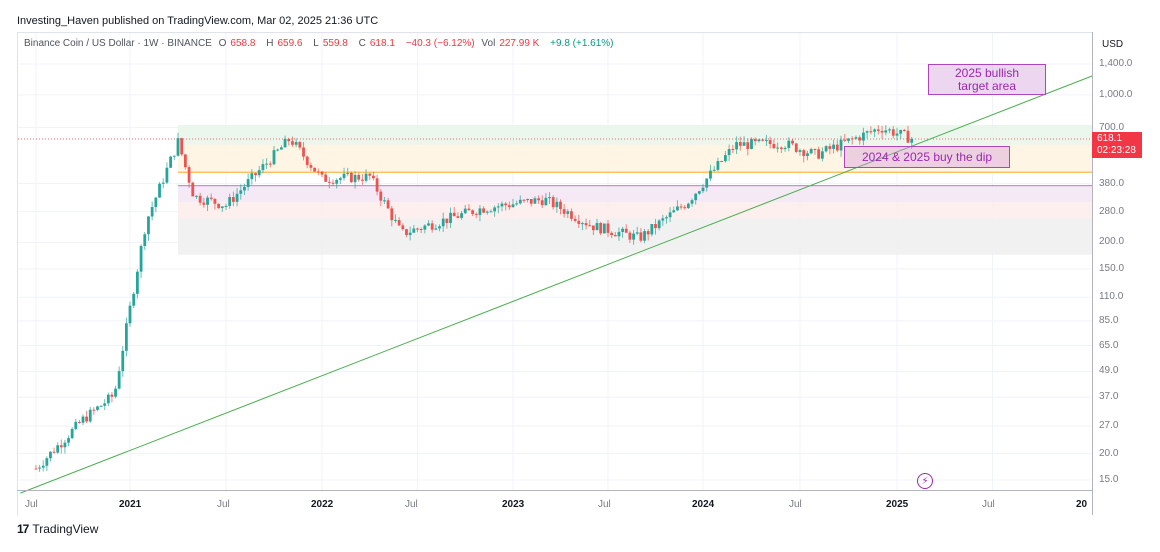 This screenshot has width=1160, height=552. What do you see at coordinates (237, 43) in the screenshot?
I see `ohlc-open: O 658.8` at bounding box center [237, 43].